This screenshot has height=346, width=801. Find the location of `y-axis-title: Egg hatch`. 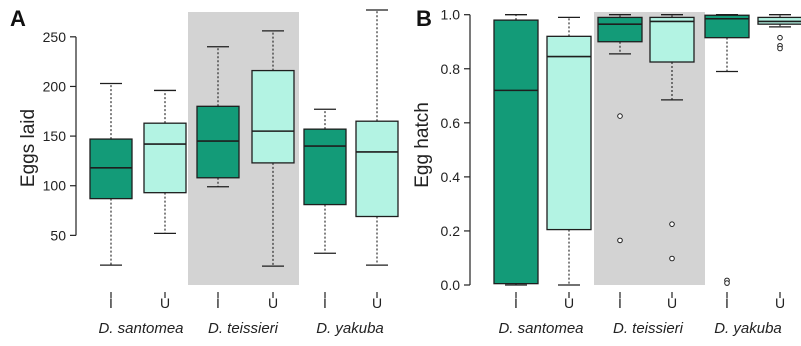

y-axis-title: Egg hatch is located at coordinates (422, 145).